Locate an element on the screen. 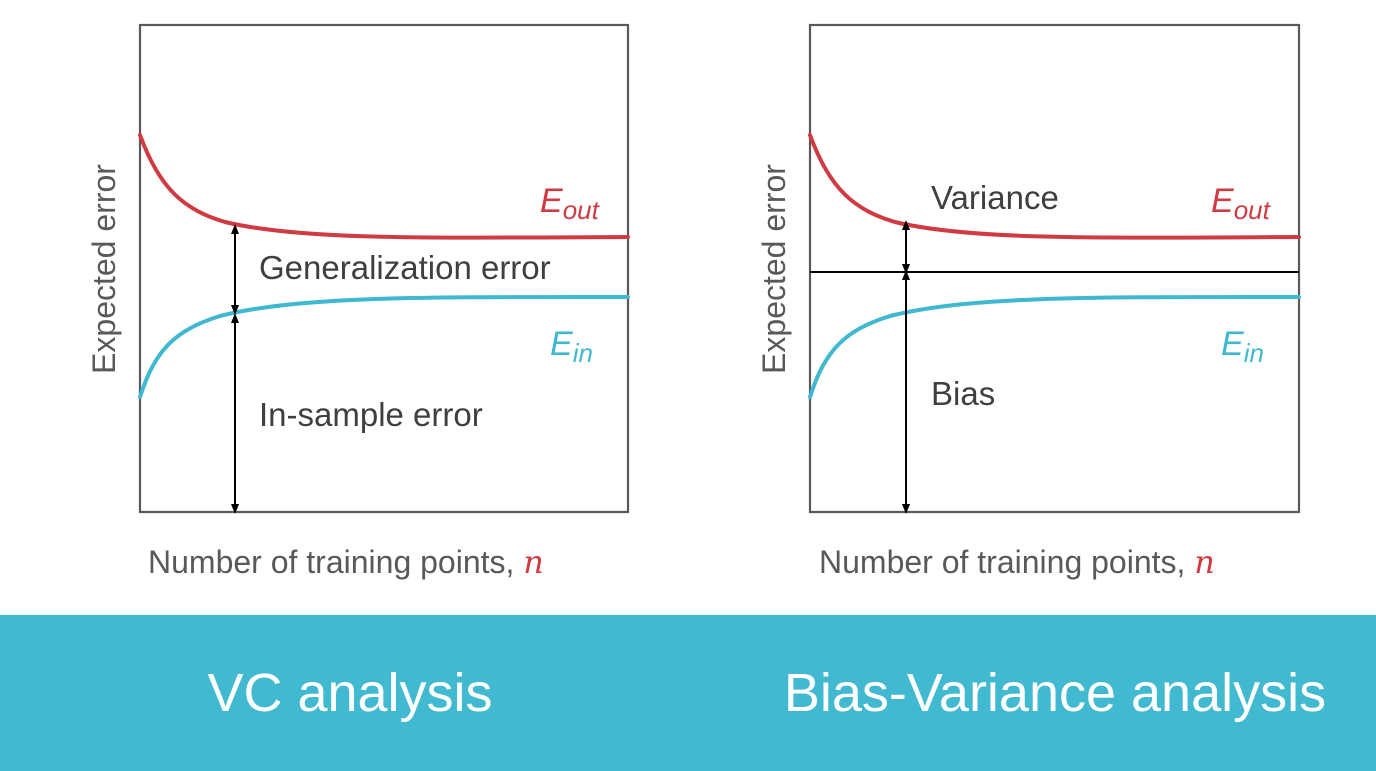 The height and width of the screenshot is (771, 1376). vc-x-axis-text: Number of training points, is located at coordinates (335, 562).